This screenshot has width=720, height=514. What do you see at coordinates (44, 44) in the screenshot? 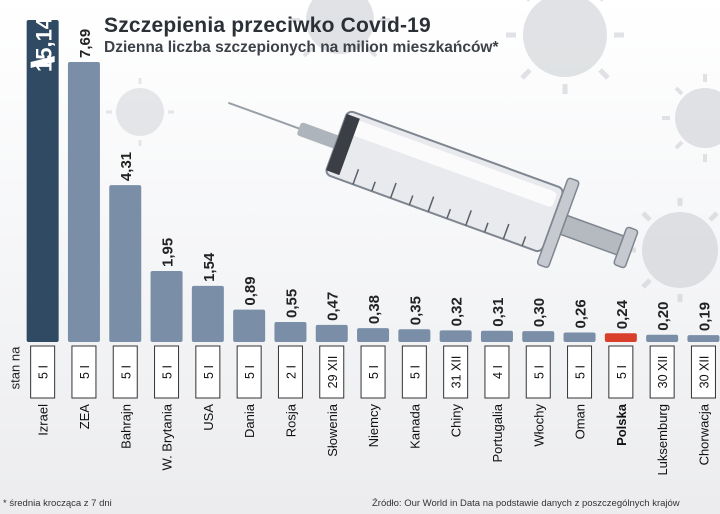
I see `value-label-0: 15,14` at bounding box center [44, 44].